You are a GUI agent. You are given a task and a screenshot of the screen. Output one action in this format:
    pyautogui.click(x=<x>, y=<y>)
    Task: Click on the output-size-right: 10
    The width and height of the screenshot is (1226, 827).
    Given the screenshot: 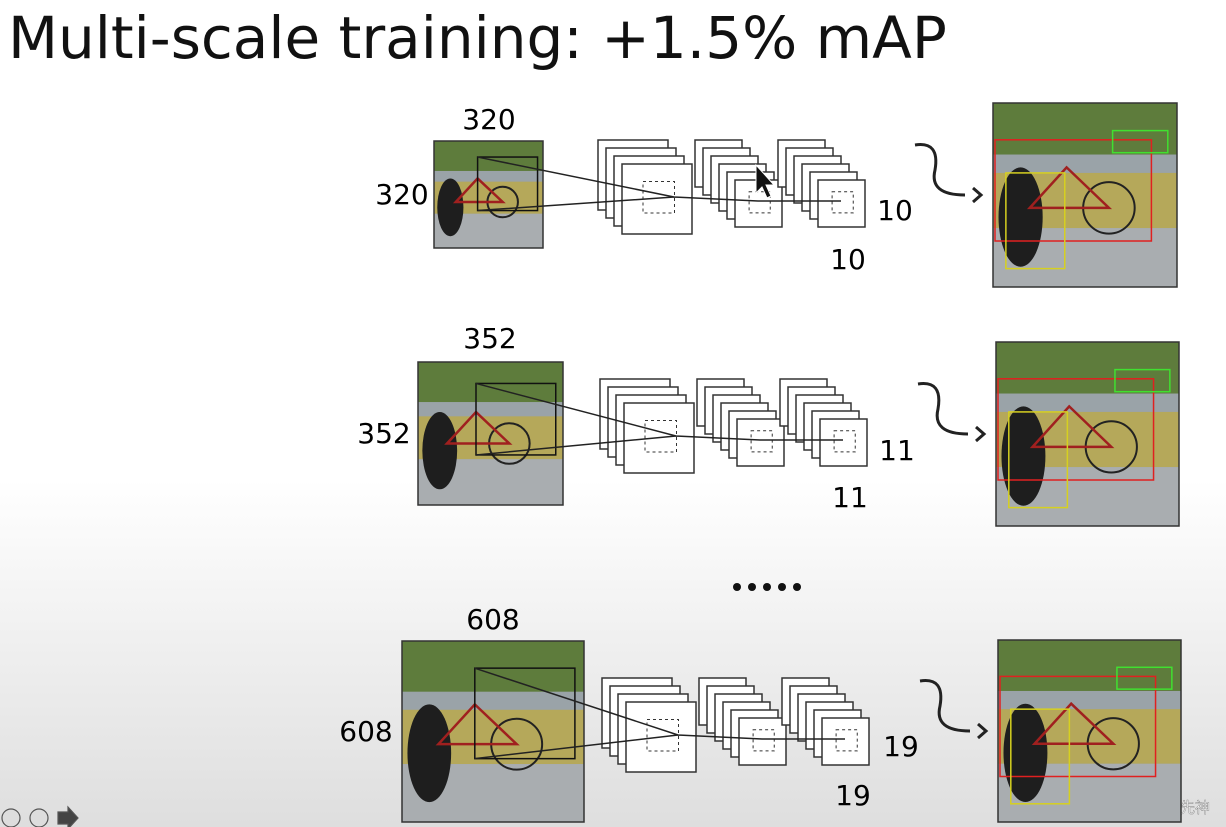 What is the action you would take?
    pyautogui.click(x=895, y=210)
    